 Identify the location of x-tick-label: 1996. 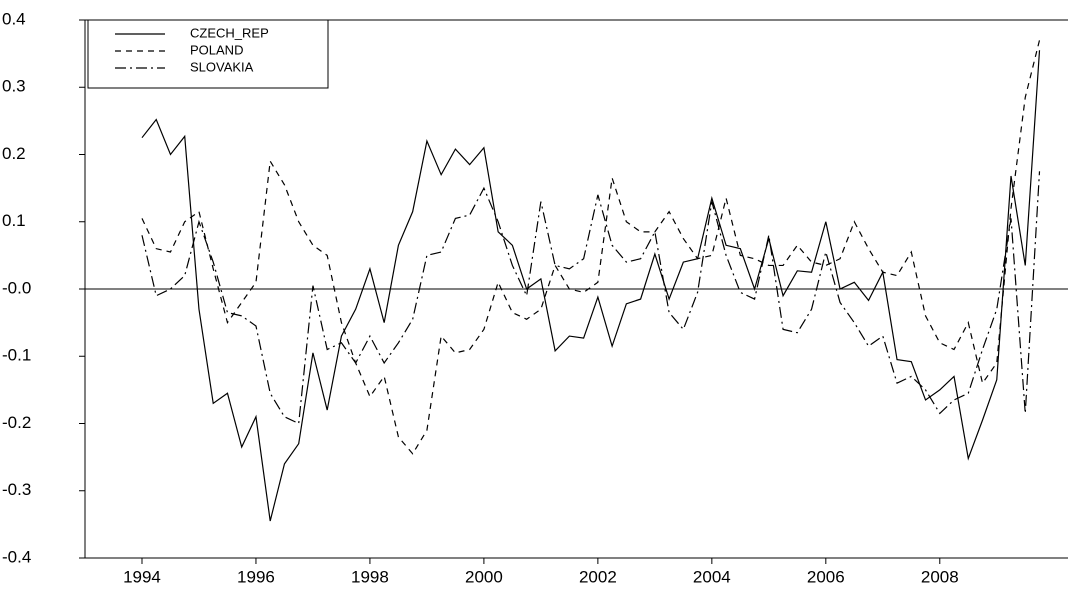
(256, 576).